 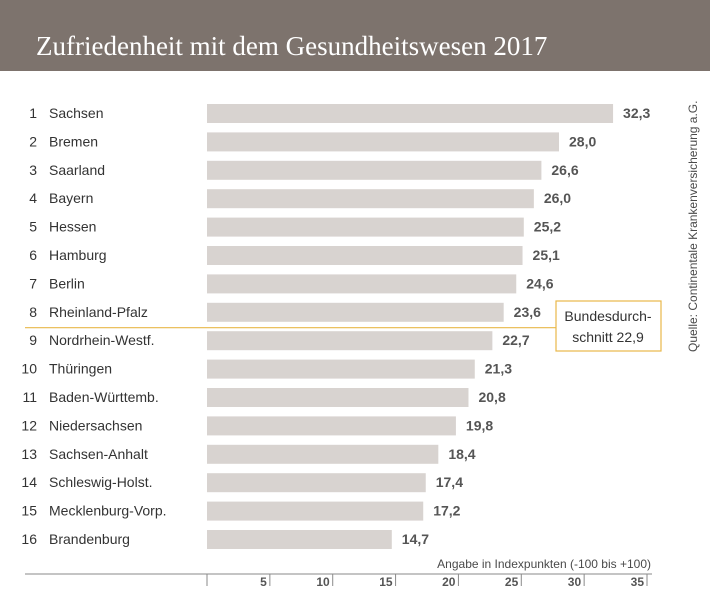 I want to click on value-label: 28,0, so click(x=582, y=141).